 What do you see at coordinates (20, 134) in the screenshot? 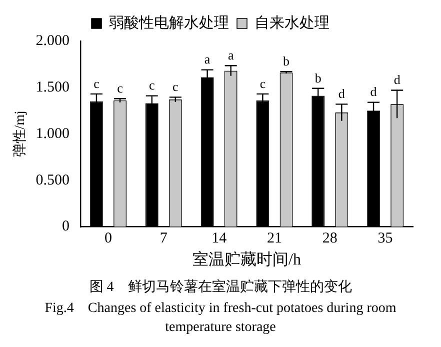
I see `y-axis-title: 弹性/mj` at bounding box center [20, 134].